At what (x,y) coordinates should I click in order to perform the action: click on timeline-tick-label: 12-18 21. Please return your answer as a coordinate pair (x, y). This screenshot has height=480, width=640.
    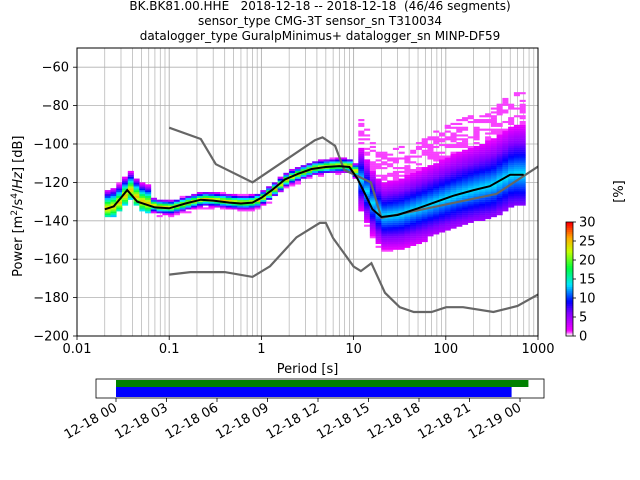
    Looking at the image, I should click on (444, 421).